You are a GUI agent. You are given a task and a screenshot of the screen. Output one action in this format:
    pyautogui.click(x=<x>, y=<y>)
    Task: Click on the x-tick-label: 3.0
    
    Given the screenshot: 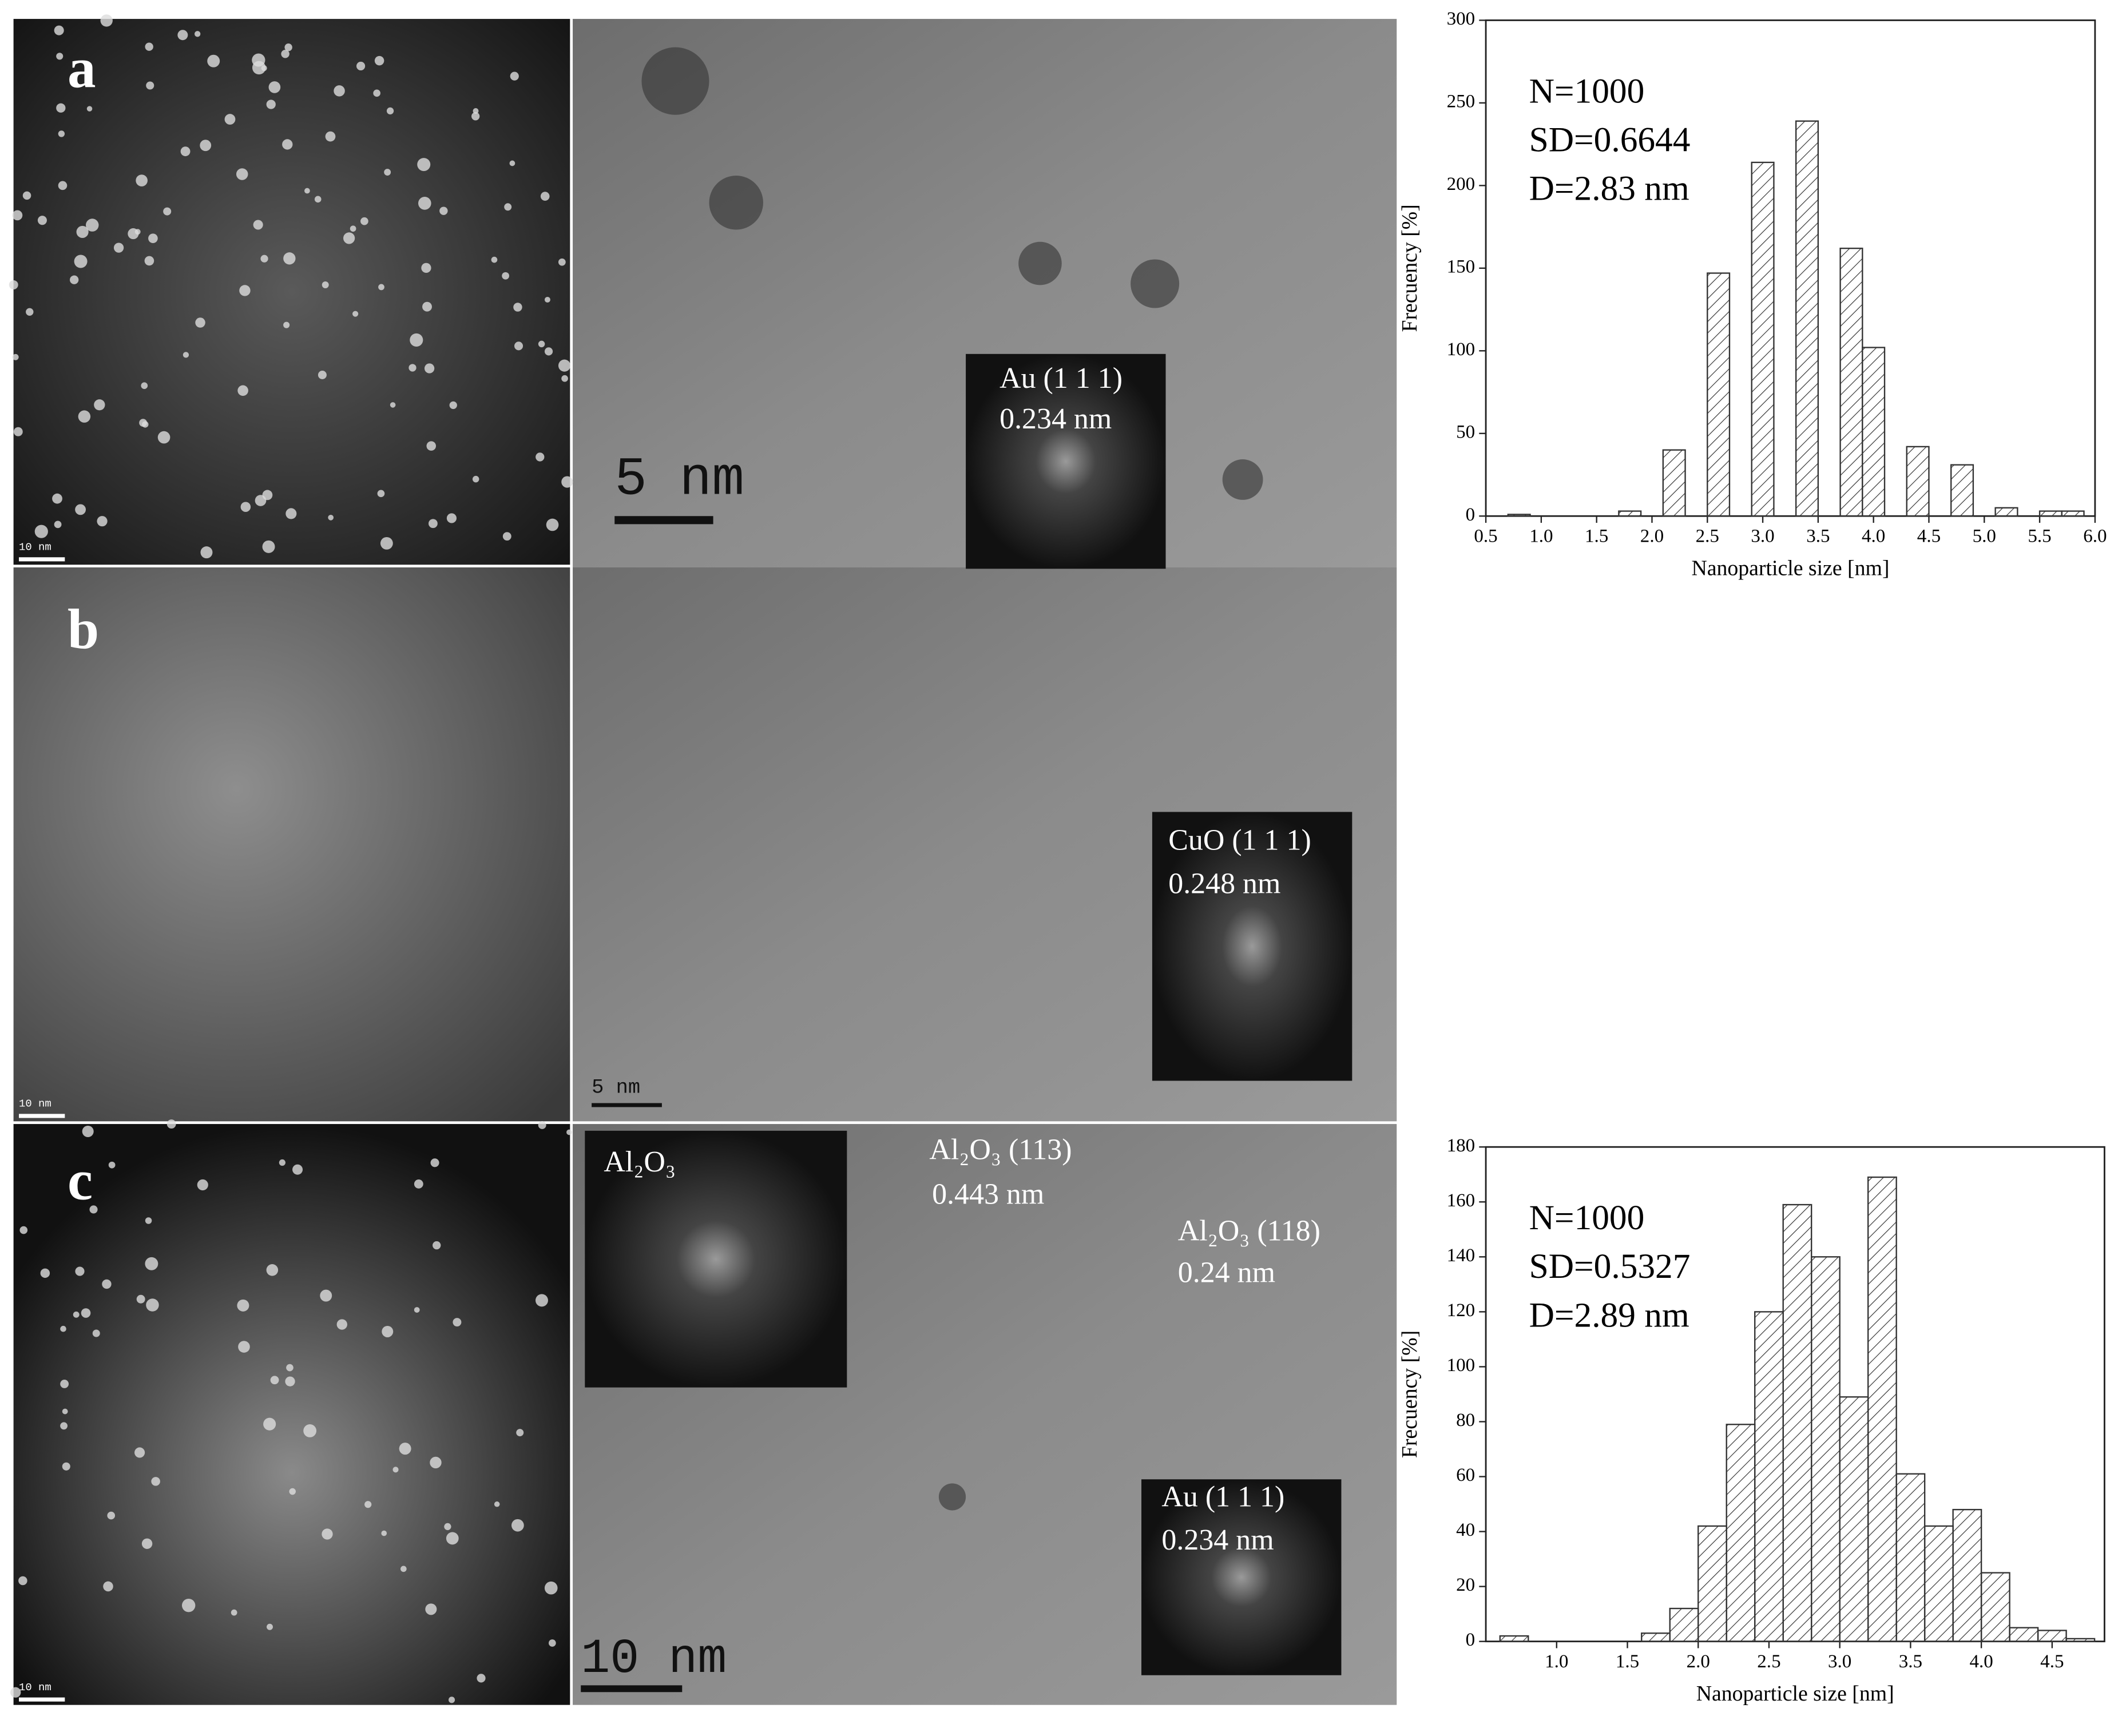 What is the action you would take?
    pyautogui.click(x=1763, y=536)
    